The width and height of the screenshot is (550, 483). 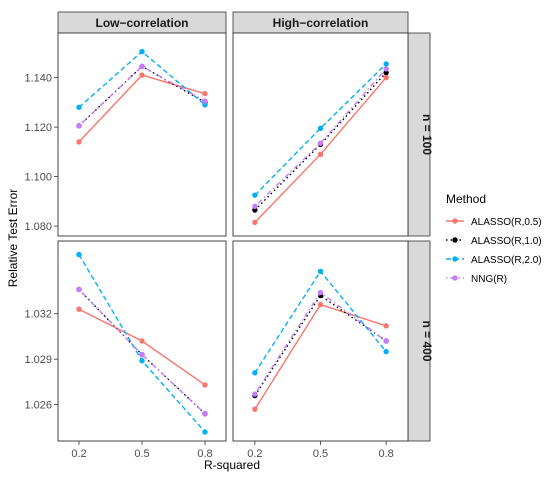 I want to click on y-tick-label: 1.029, so click(x=38, y=360).